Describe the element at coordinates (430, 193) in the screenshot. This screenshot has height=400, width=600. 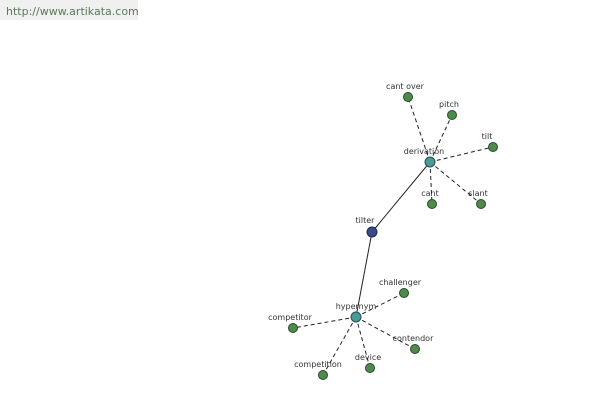
I see `node-label: cant` at that location.